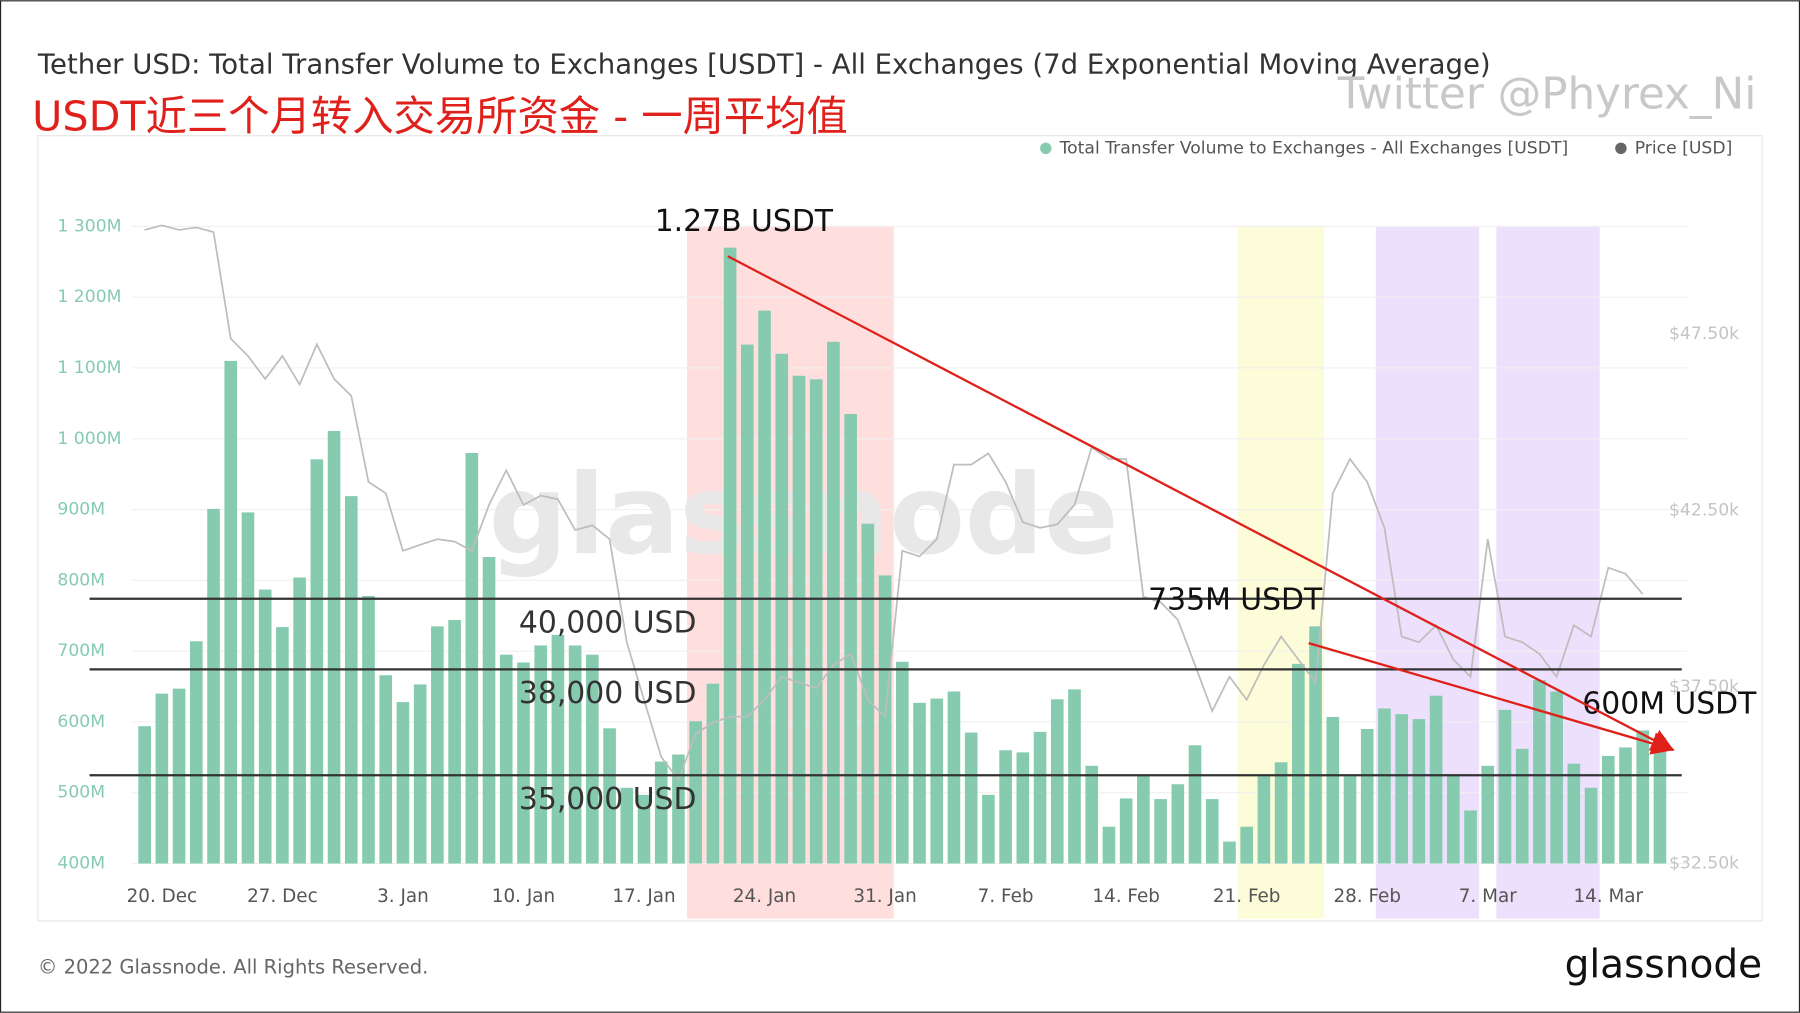  Describe the element at coordinates (1608, 896) in the screenshot. I see `x-tick-label: 14. Mar` at that location.